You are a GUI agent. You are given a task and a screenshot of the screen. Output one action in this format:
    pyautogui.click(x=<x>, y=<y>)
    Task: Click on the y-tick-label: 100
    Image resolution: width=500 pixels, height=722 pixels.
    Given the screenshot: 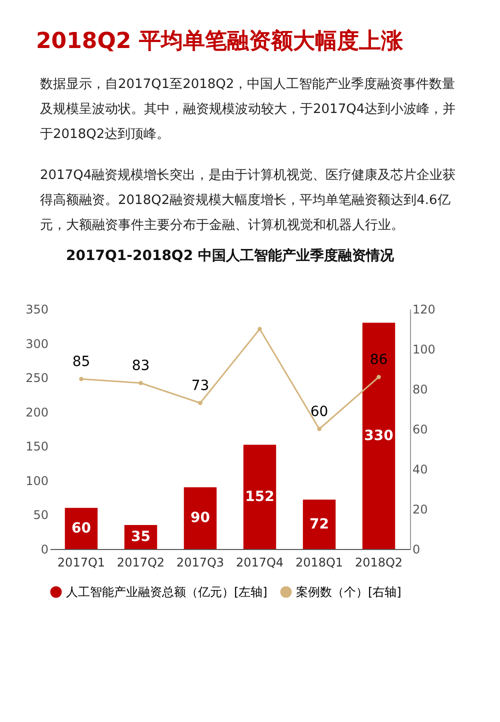 What is the action you would take?
    pyautogui.click(x=37, y=481)
    